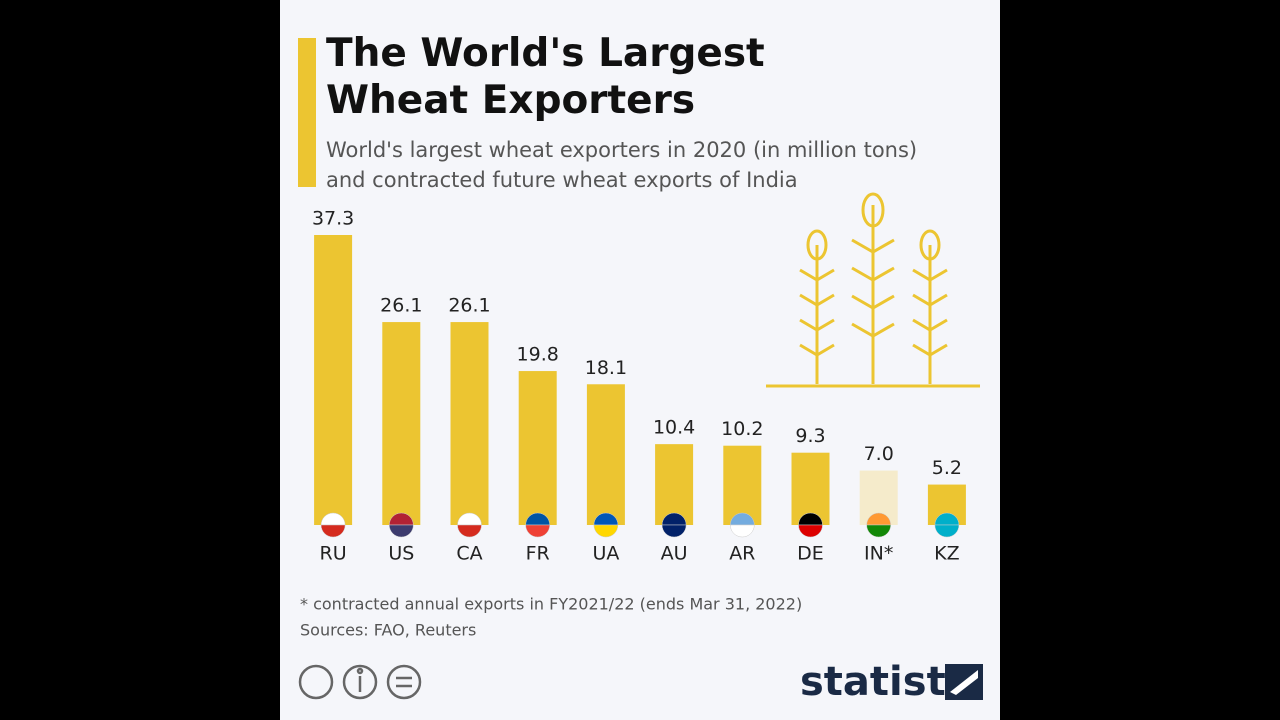 The height and width of the screenshot is (720, 1280). Describe the element at coordinates (545, 77) in the screenshot. I see `chart-title: The World's Largest Wheat Exporters` at that location.